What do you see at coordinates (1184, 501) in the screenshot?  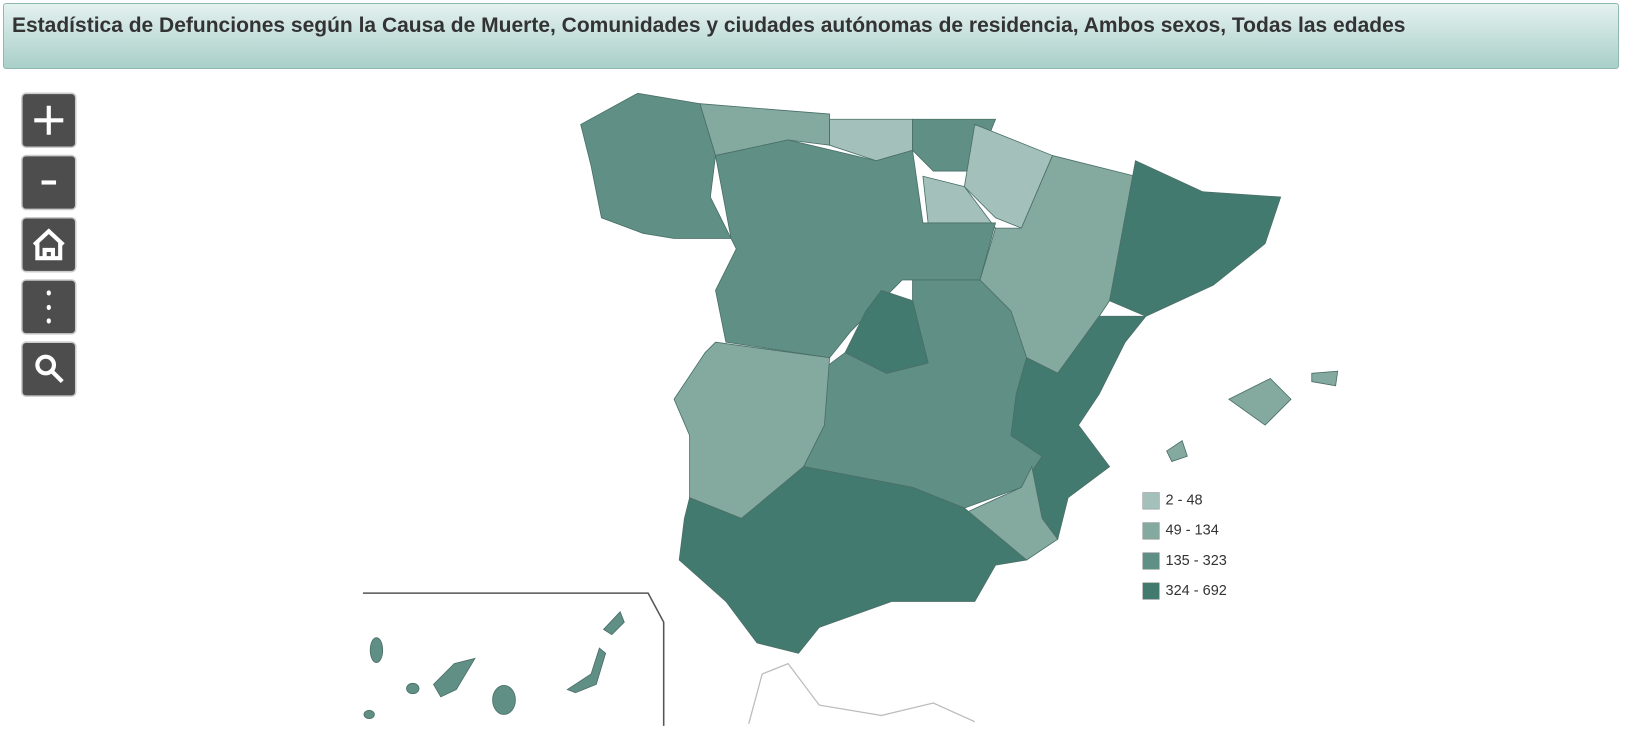 I see `legend-label: 2 - 48` at bounding box center [1184, 501].